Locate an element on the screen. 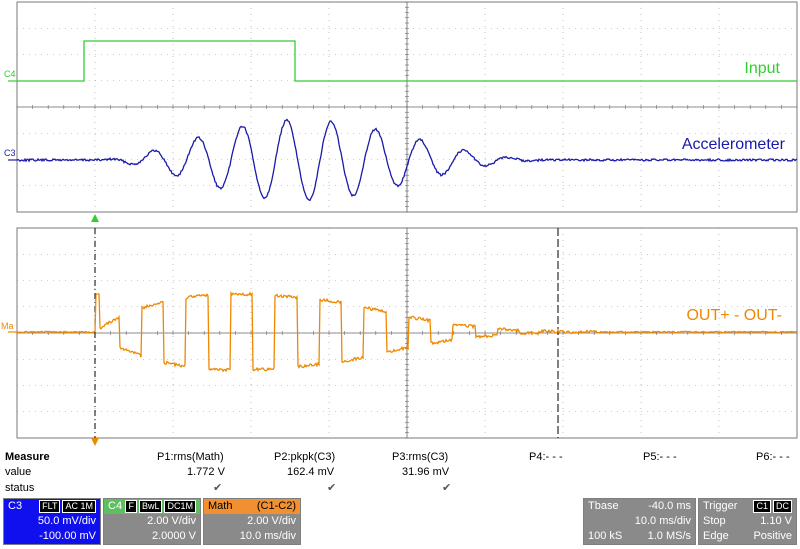  c4-offset: 2.0000 V is located at coordinates (173, 536).